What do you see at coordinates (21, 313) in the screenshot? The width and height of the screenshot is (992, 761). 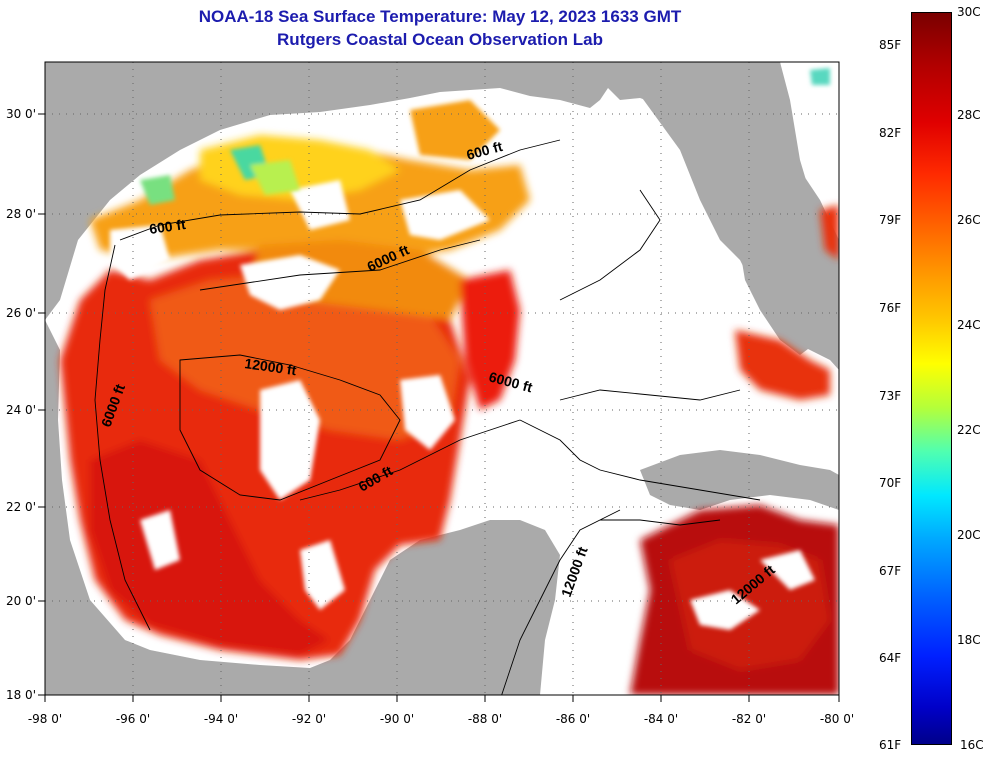 I see `lat-label: 26 0'` at bounding box center [21, 313].